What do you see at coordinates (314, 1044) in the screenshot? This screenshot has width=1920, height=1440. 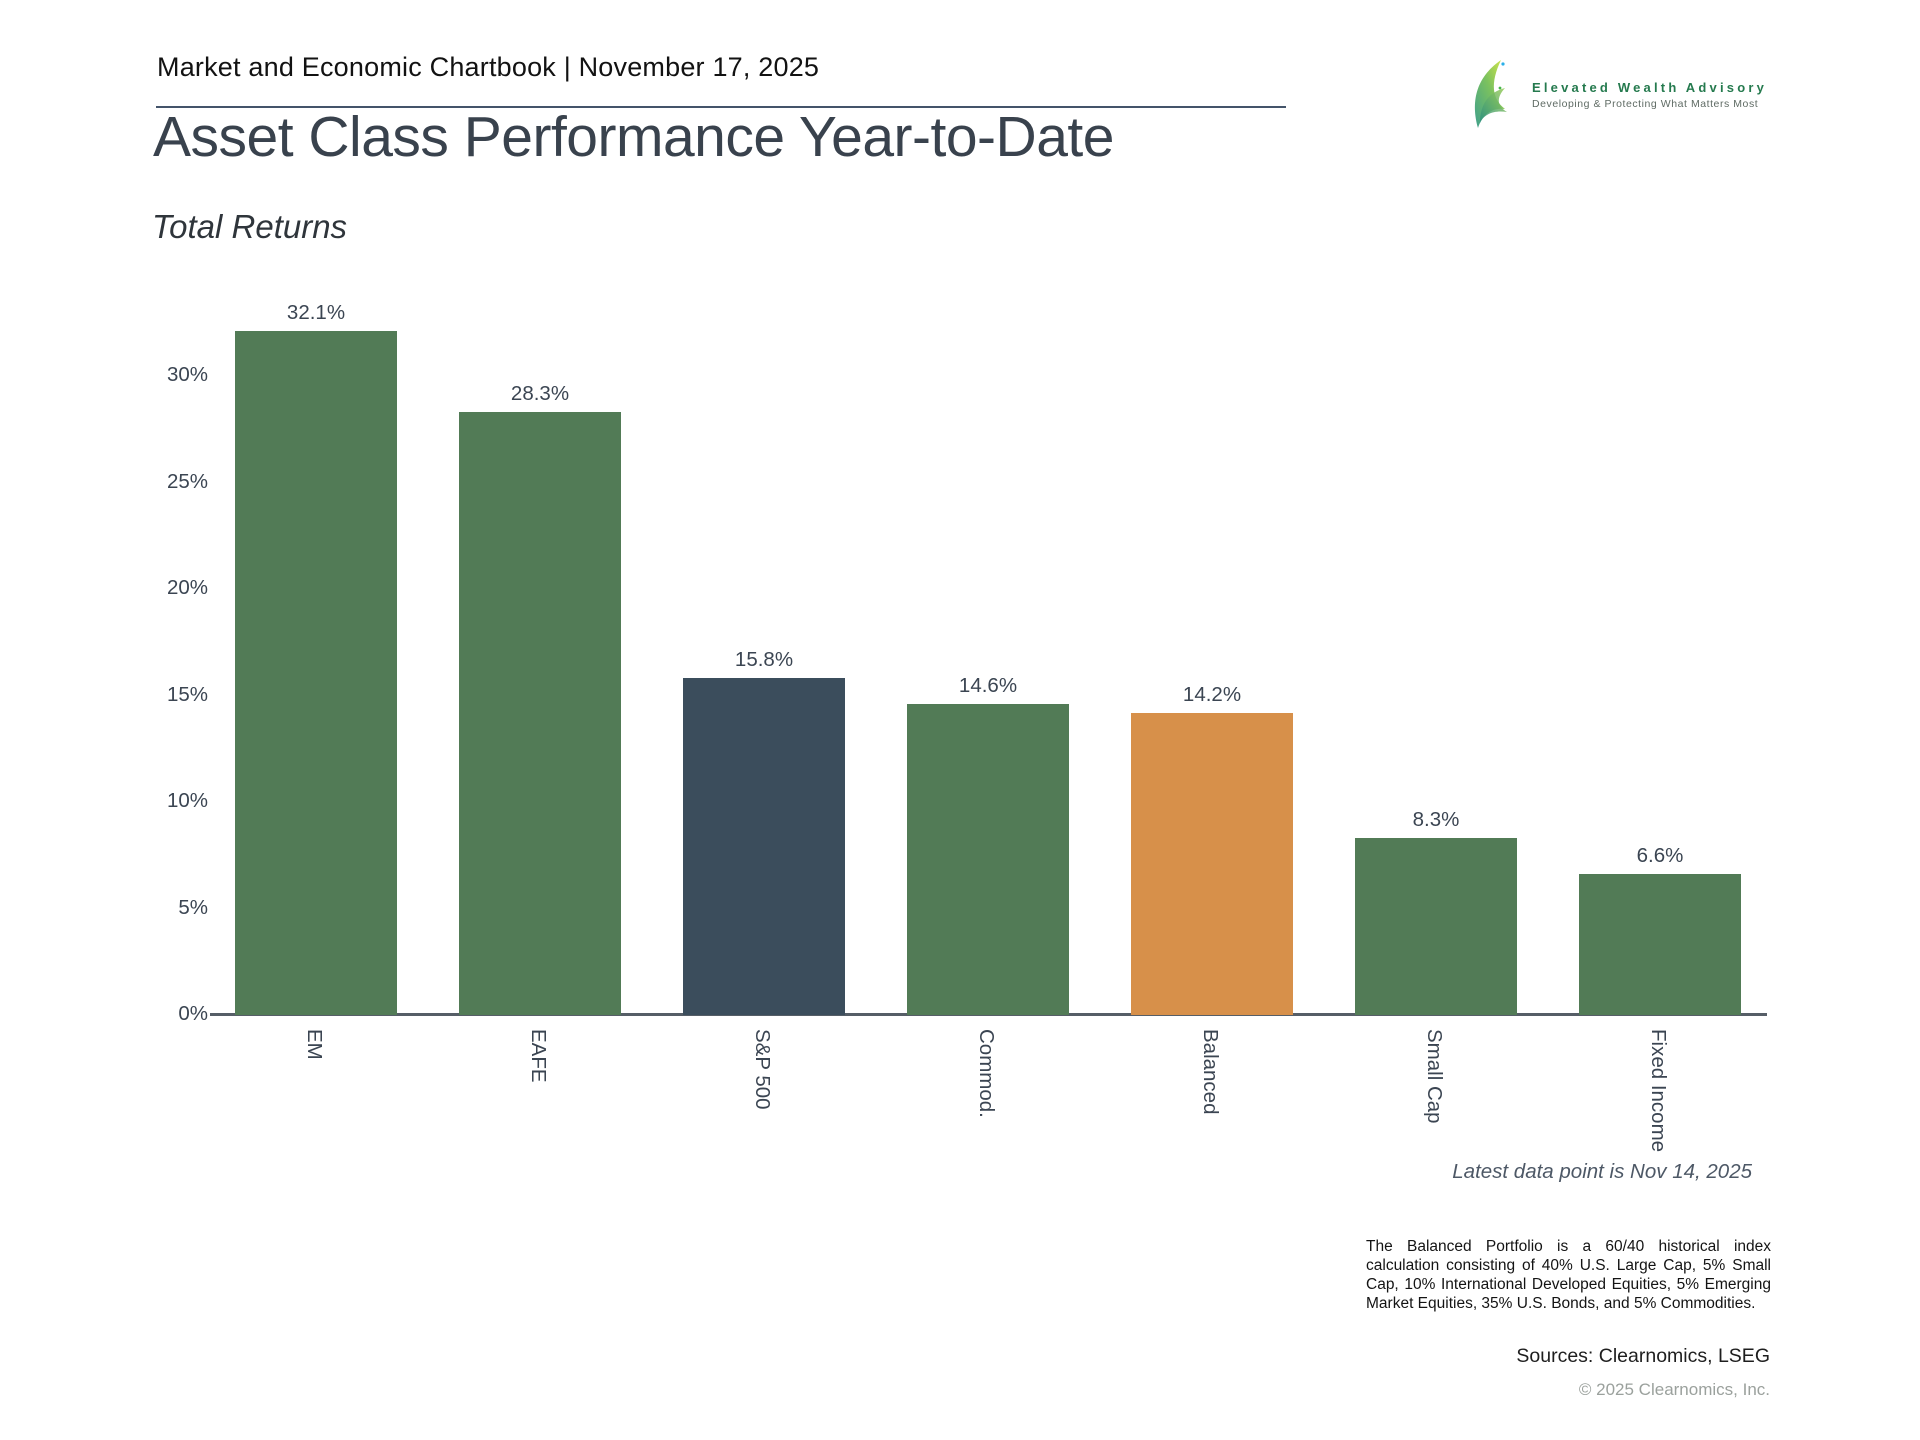 I see `x-axis-label: EM` at bounding box center [314, 1044].